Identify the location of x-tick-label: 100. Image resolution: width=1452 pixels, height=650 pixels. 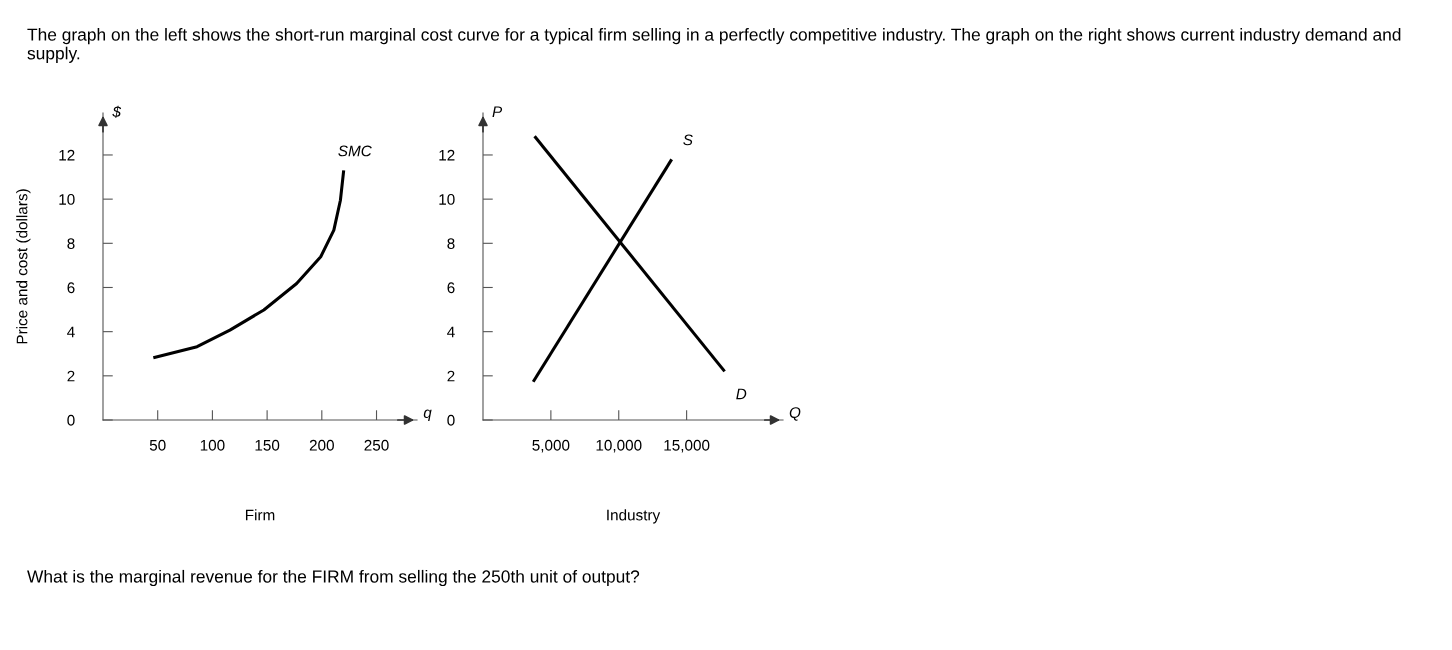
(212, 445).